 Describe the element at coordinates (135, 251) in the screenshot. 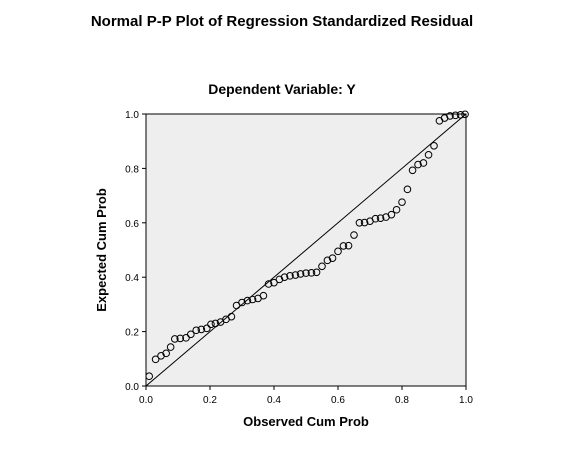

I see `y-axis-ticks: 0.0 0.2 0.4 0.6 0.8 1.0` at that location.